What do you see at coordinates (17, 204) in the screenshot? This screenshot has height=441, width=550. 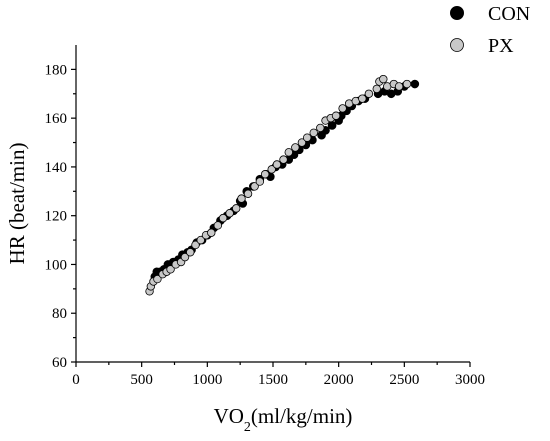 I see `y-axis-title: HR (beat/min)` at bounding box center [17, 204].